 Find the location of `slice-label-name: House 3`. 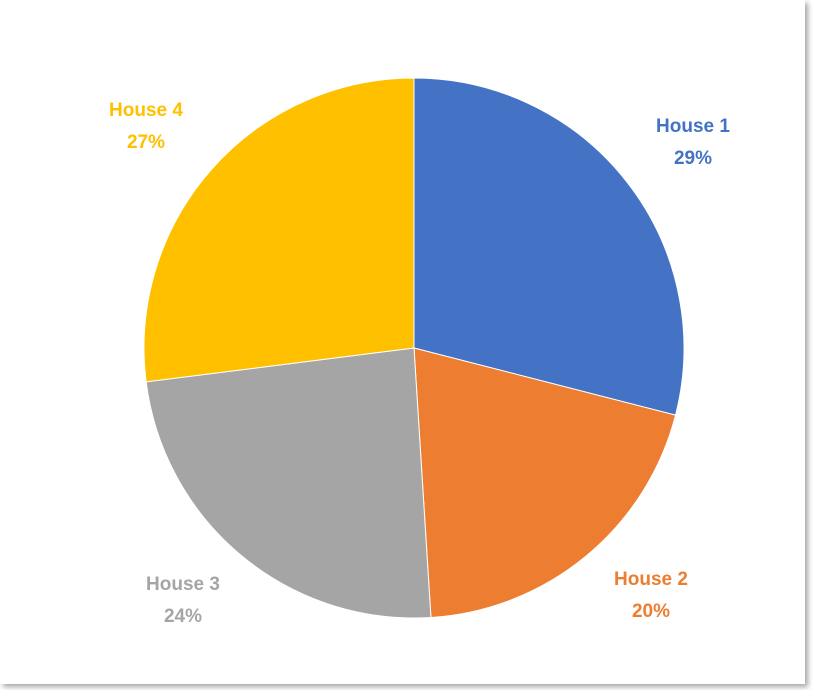

slice-label-name: House 3 is located at coordinates (183, 584).